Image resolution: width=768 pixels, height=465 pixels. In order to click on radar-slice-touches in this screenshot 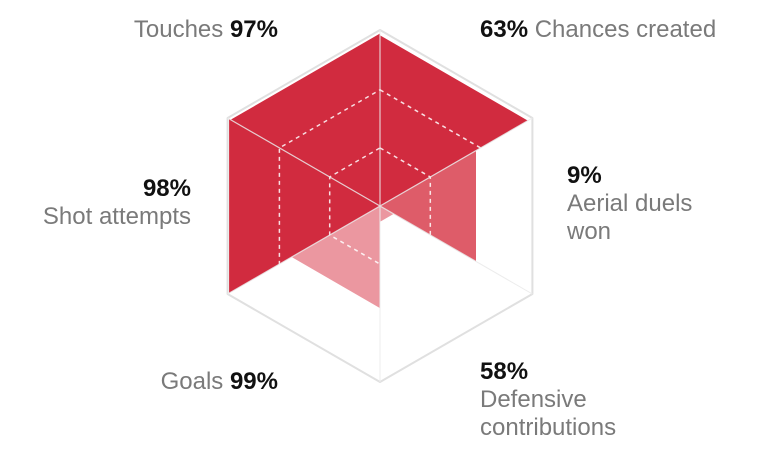, I will do `click(454, 120)`.